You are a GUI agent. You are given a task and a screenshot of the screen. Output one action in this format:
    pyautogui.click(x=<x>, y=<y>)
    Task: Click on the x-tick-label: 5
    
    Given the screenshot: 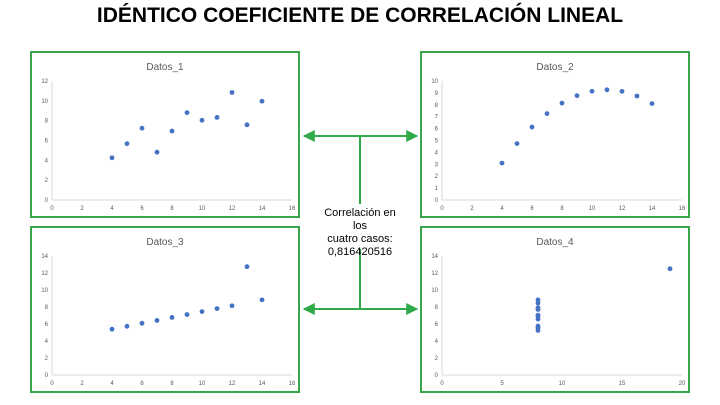 What is the action you would take?
    pyautogui.click(x=502, y=384)
    